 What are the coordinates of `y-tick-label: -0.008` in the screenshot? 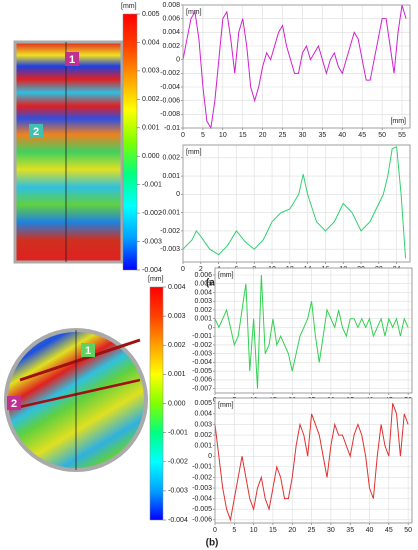 It's located at (170, 114).